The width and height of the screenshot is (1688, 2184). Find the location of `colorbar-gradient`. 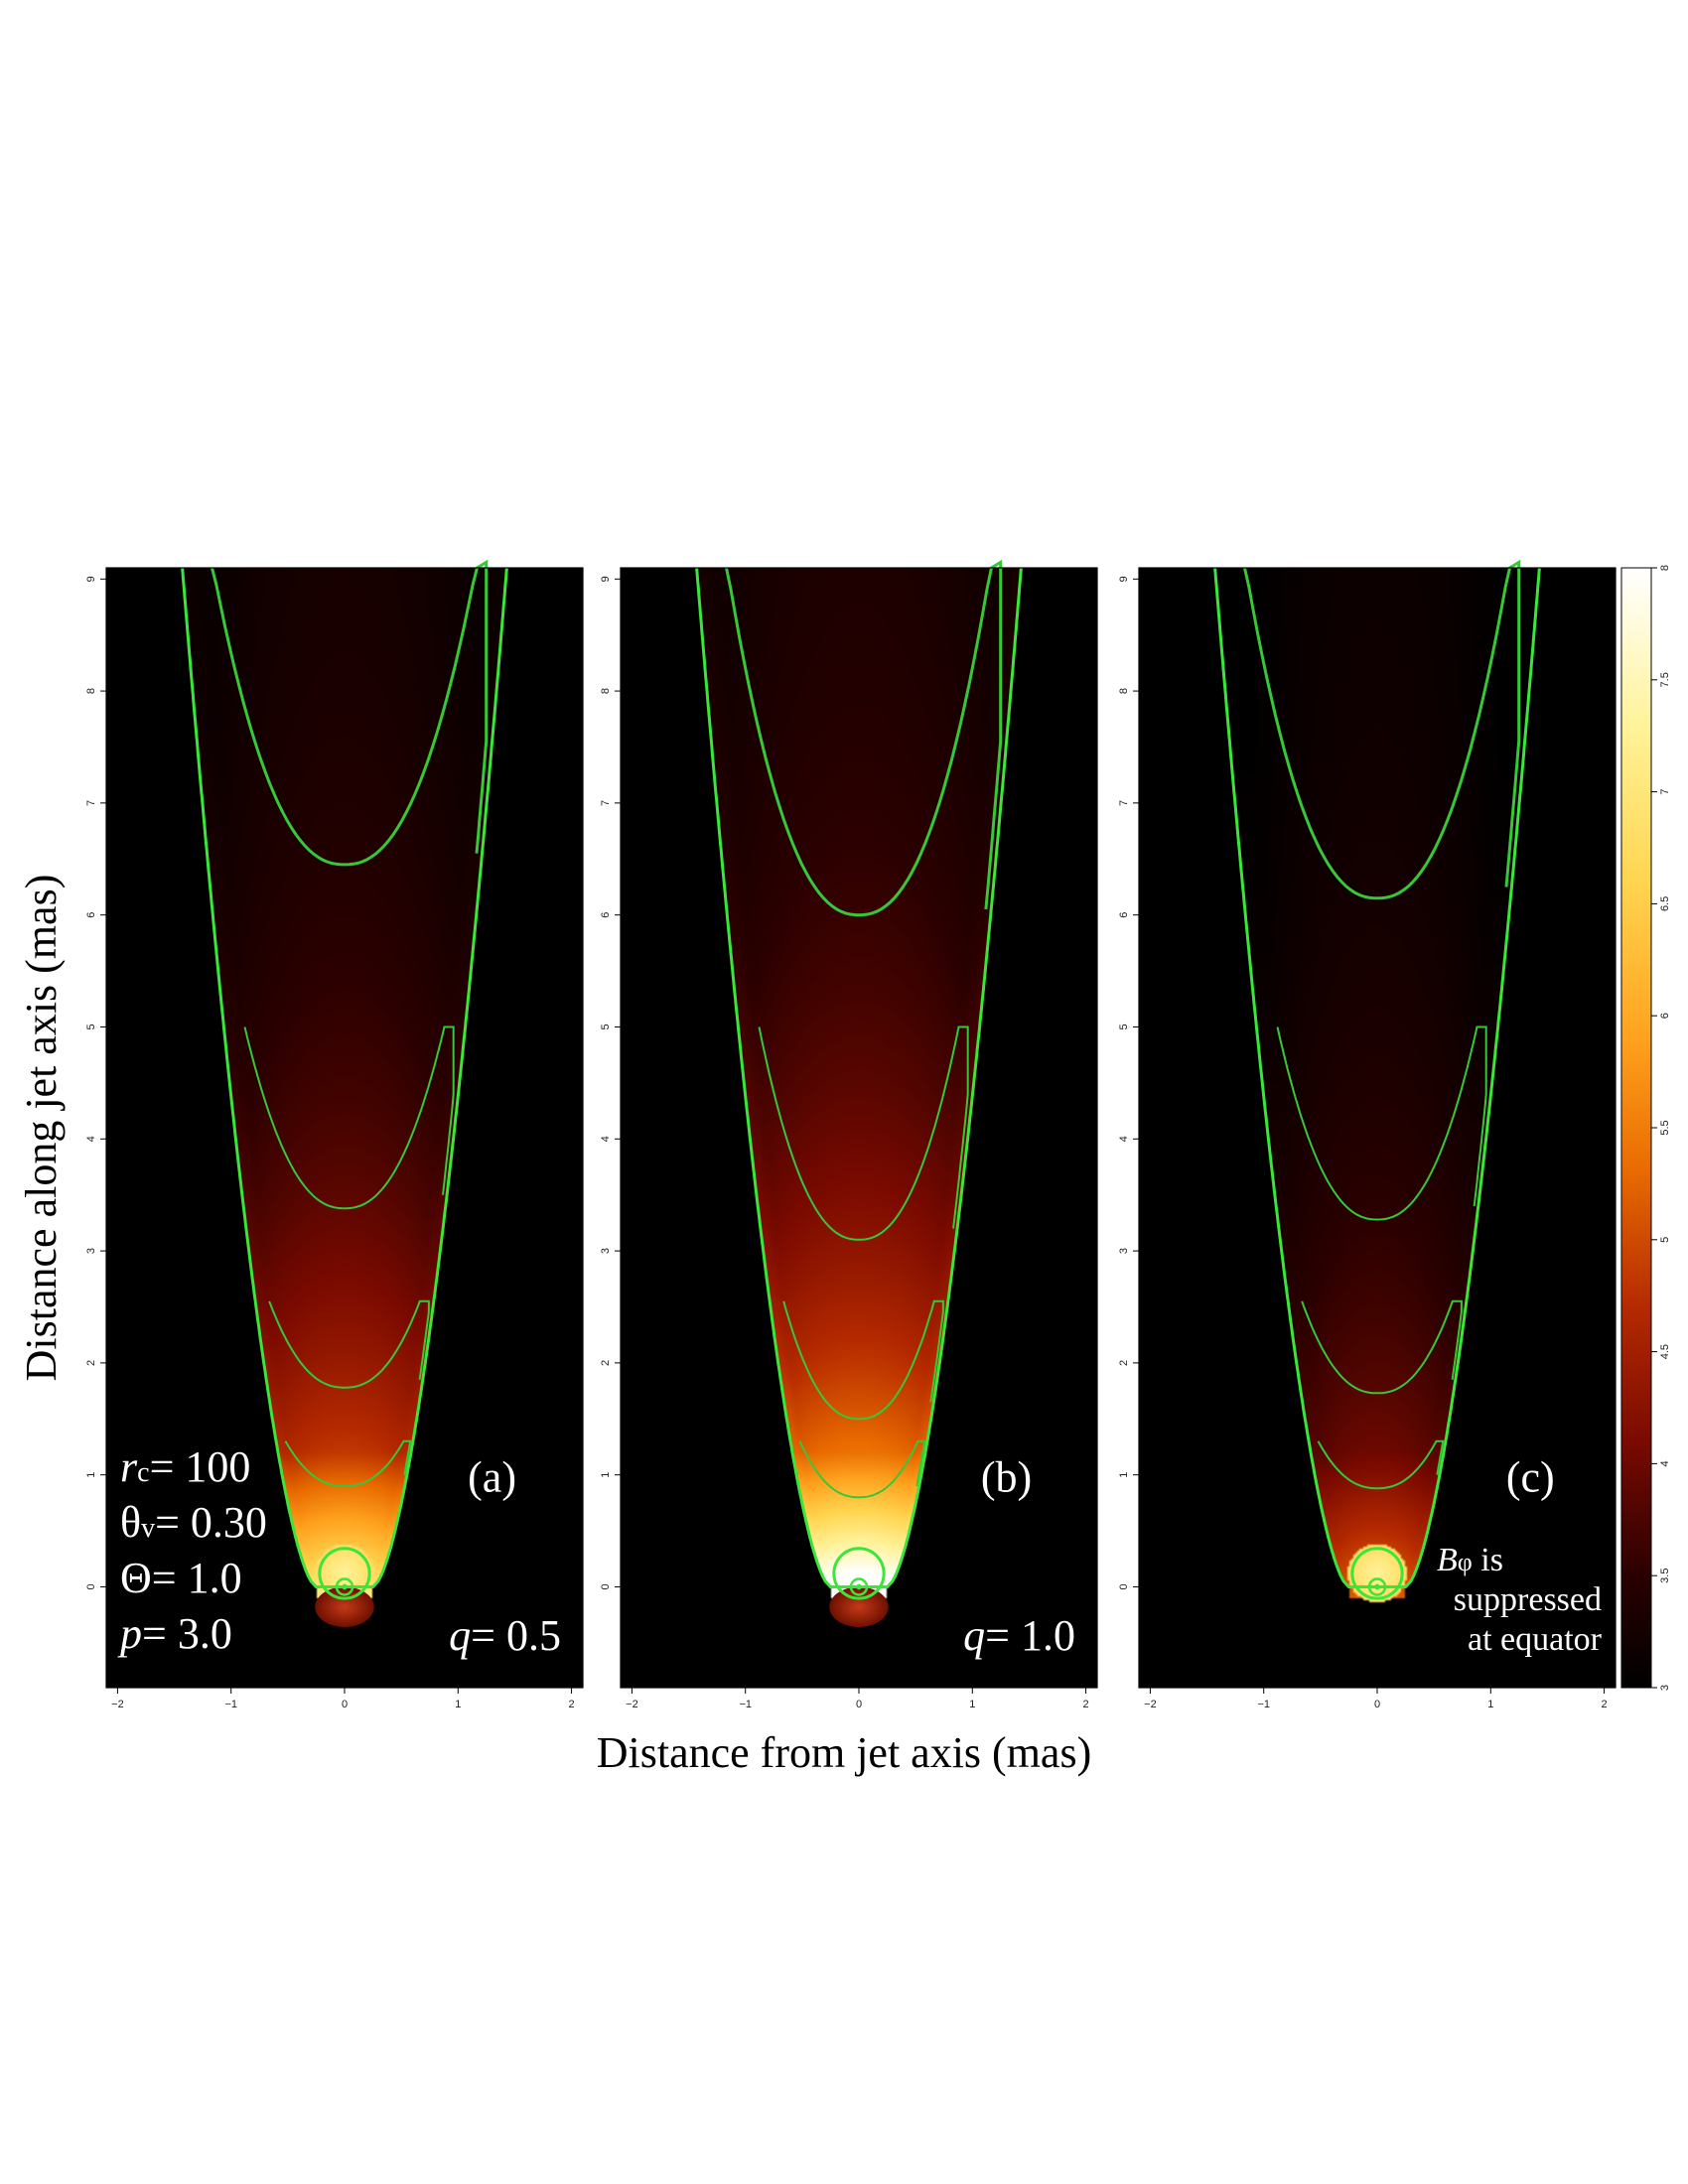

colorbar-gradient is located at coordinates (1636, 1128).